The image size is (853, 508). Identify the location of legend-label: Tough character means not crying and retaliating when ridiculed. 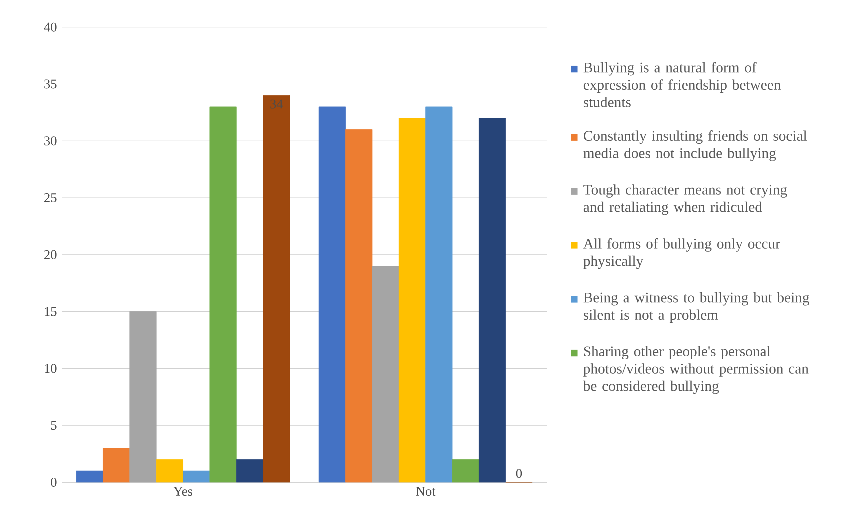
(686, 200).